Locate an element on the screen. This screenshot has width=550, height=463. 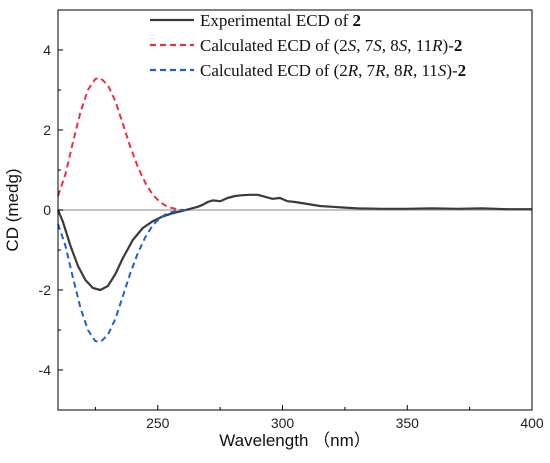
legend-entry: Calculated ECD of (2S, 7S, 8S, 11R)-2 is located at coordinates (331, 45).